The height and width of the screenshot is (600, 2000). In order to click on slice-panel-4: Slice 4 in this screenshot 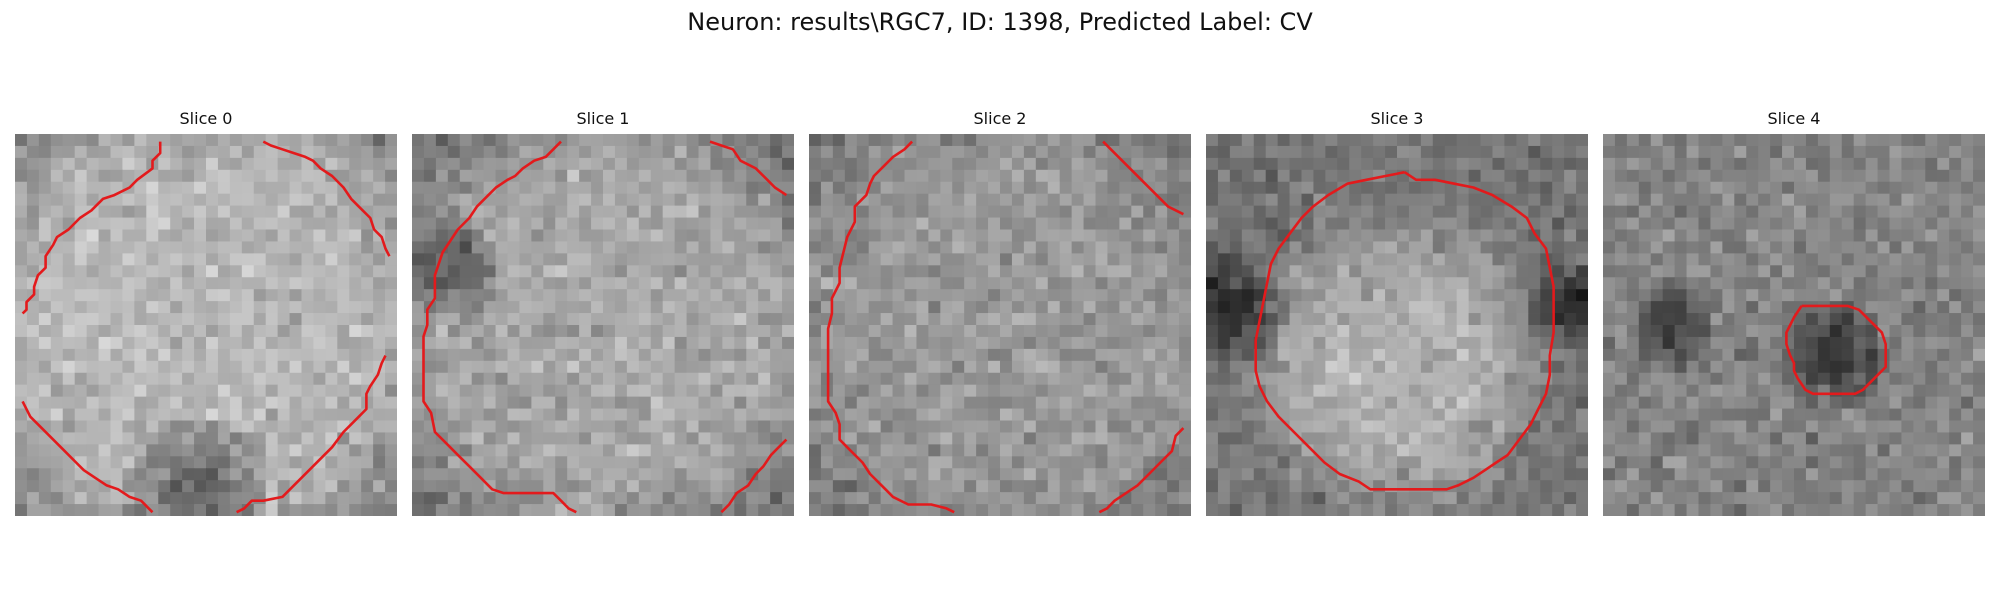, I will do `click(1794, 312)`.